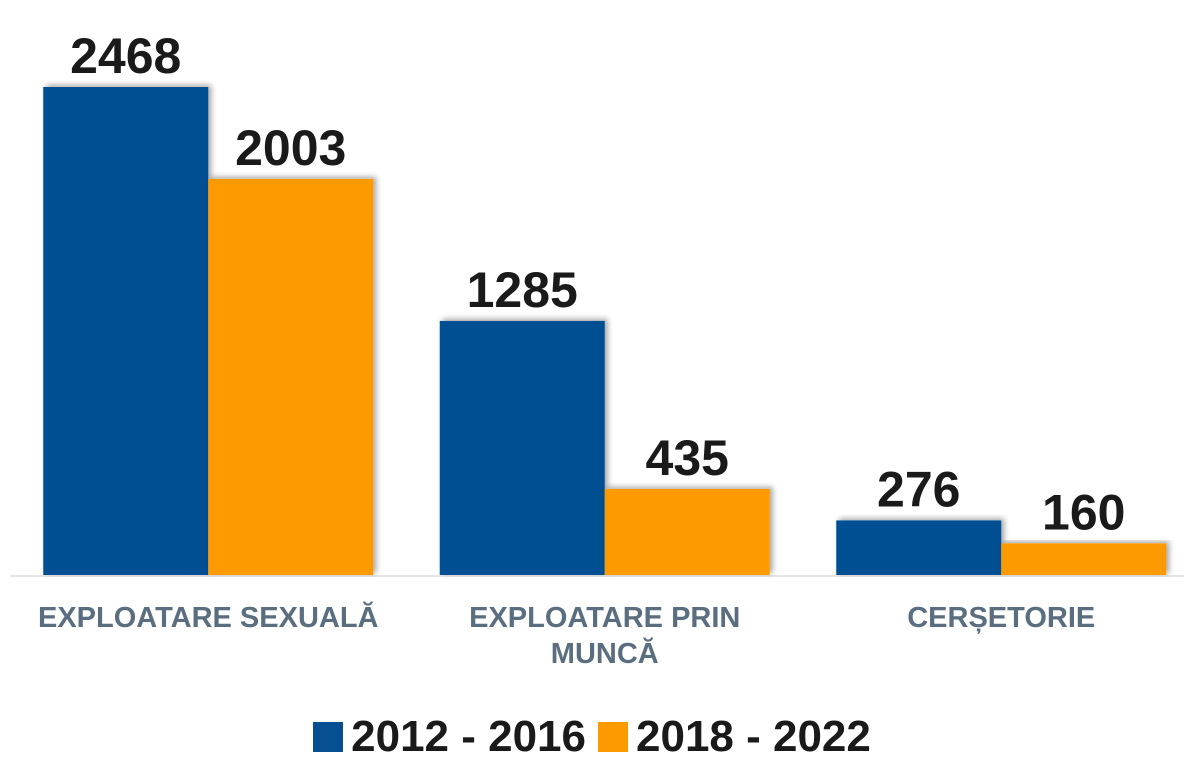  Describe the element at coordinates (605, 636) in the screenshot. I see `x-tick-label: EXPLOATARE PRIN MUNCĂ` at that location.